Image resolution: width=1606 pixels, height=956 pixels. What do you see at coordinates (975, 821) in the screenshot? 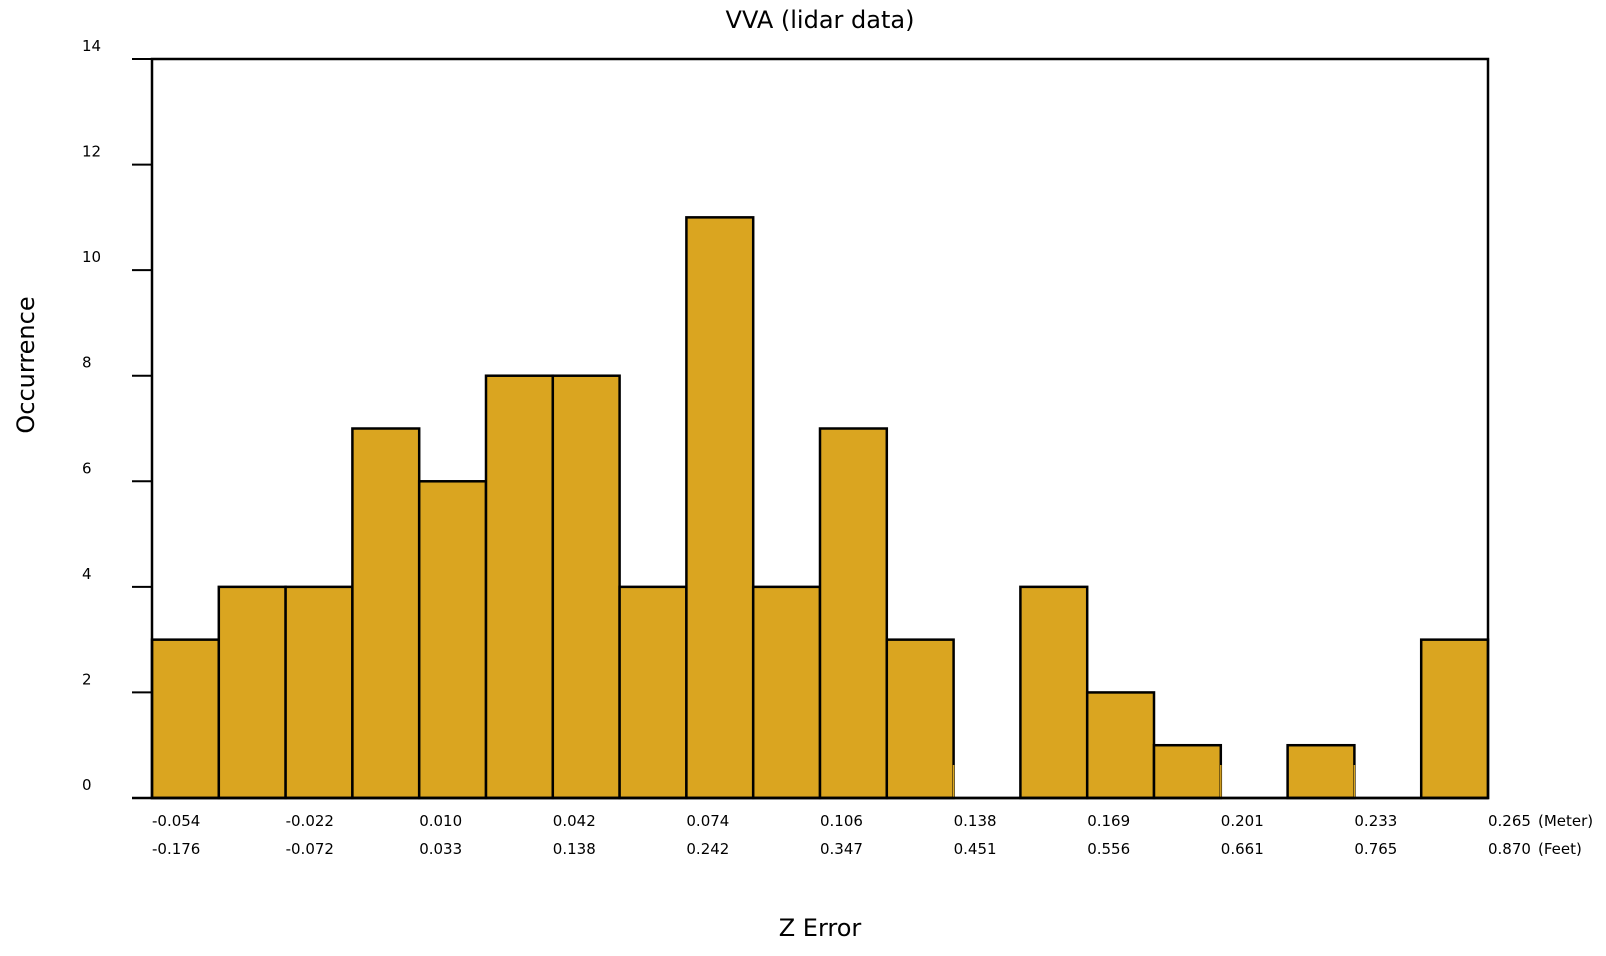
I see `x-tick-label-meter: 0.138` at bounding box center [975, 821].